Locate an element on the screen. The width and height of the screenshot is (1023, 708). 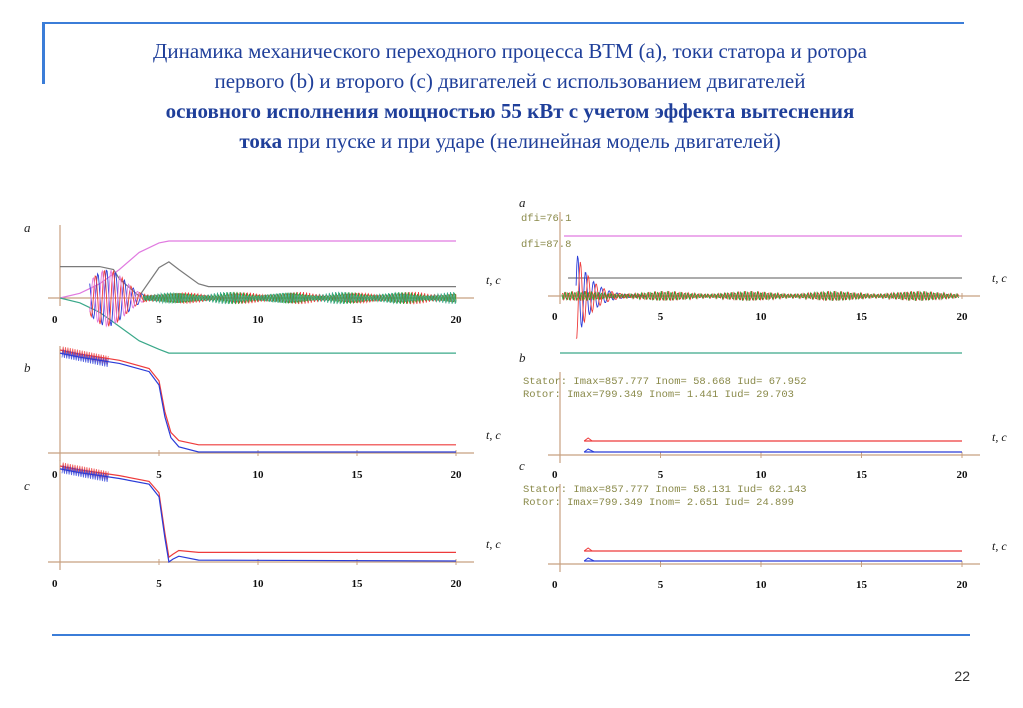
frame-top-line is located at coordinates (504, 23).